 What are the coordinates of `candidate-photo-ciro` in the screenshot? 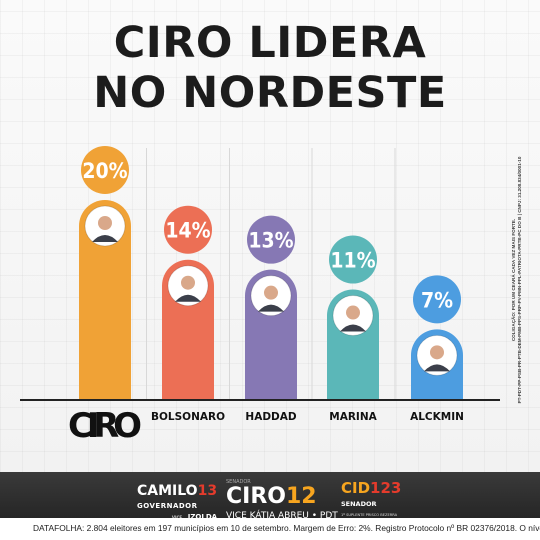 It's located at (105, 226).